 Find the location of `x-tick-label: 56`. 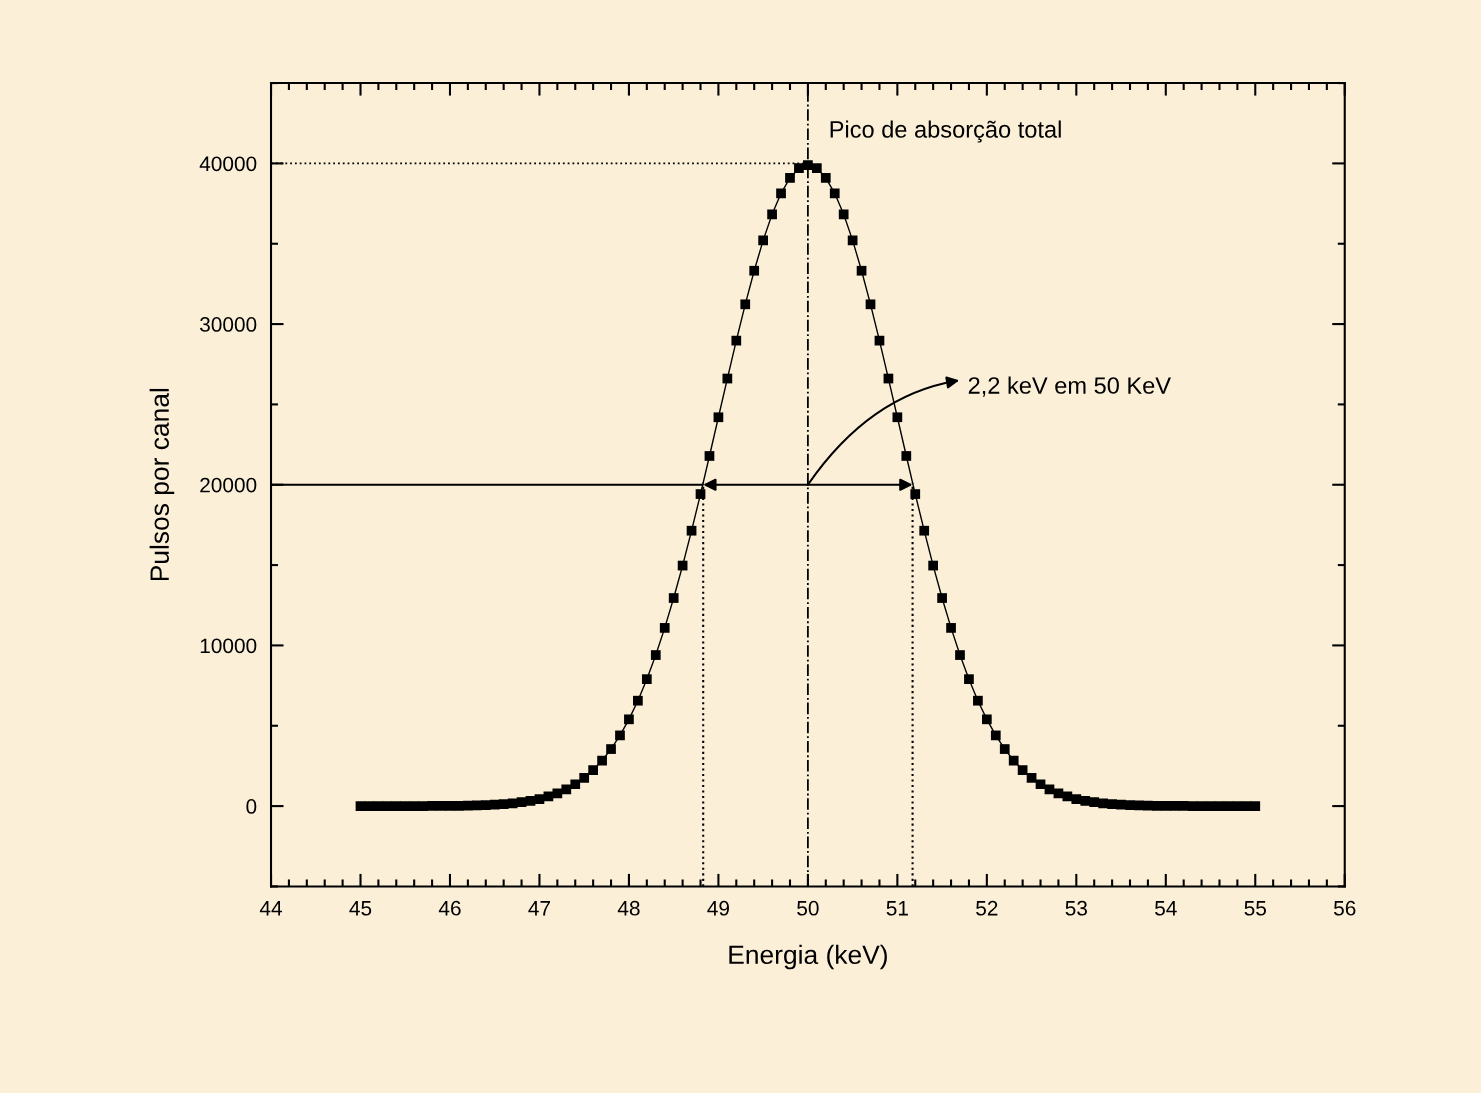

x-tick-label: 56 is located at coordinates (1345, 908).